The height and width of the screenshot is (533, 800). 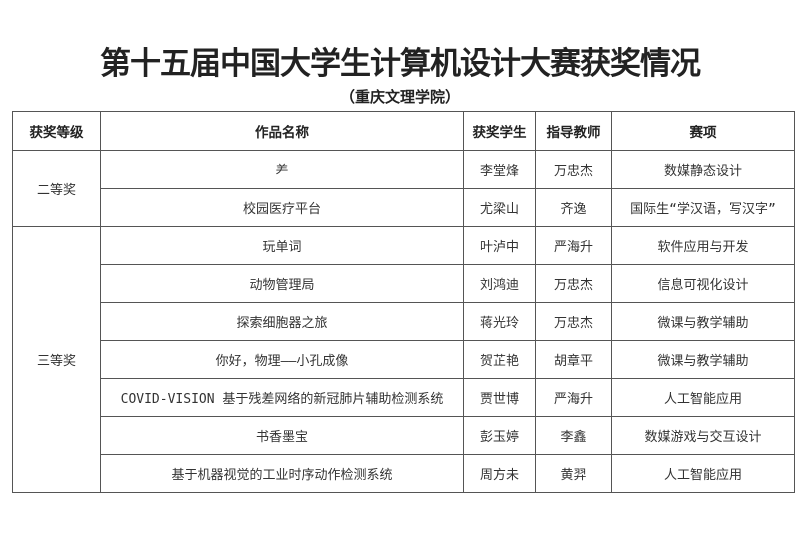 I want to click on student-cell: 贺芷艳, so click(x=499, y=359).